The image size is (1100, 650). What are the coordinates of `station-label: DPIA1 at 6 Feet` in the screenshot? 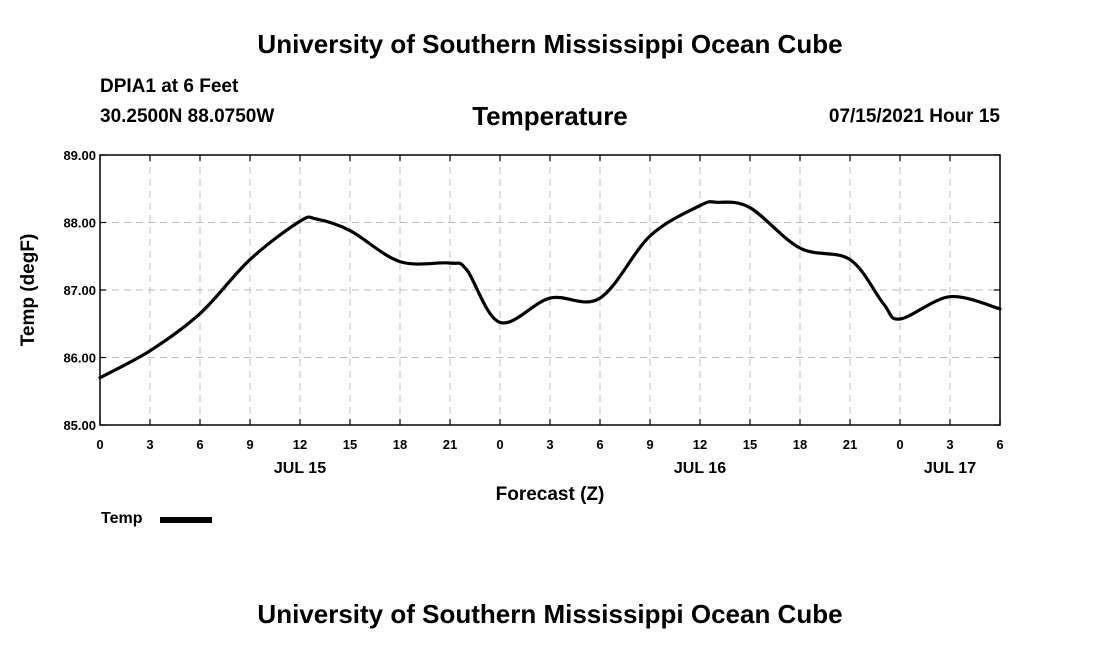 It's located at (169, 86).